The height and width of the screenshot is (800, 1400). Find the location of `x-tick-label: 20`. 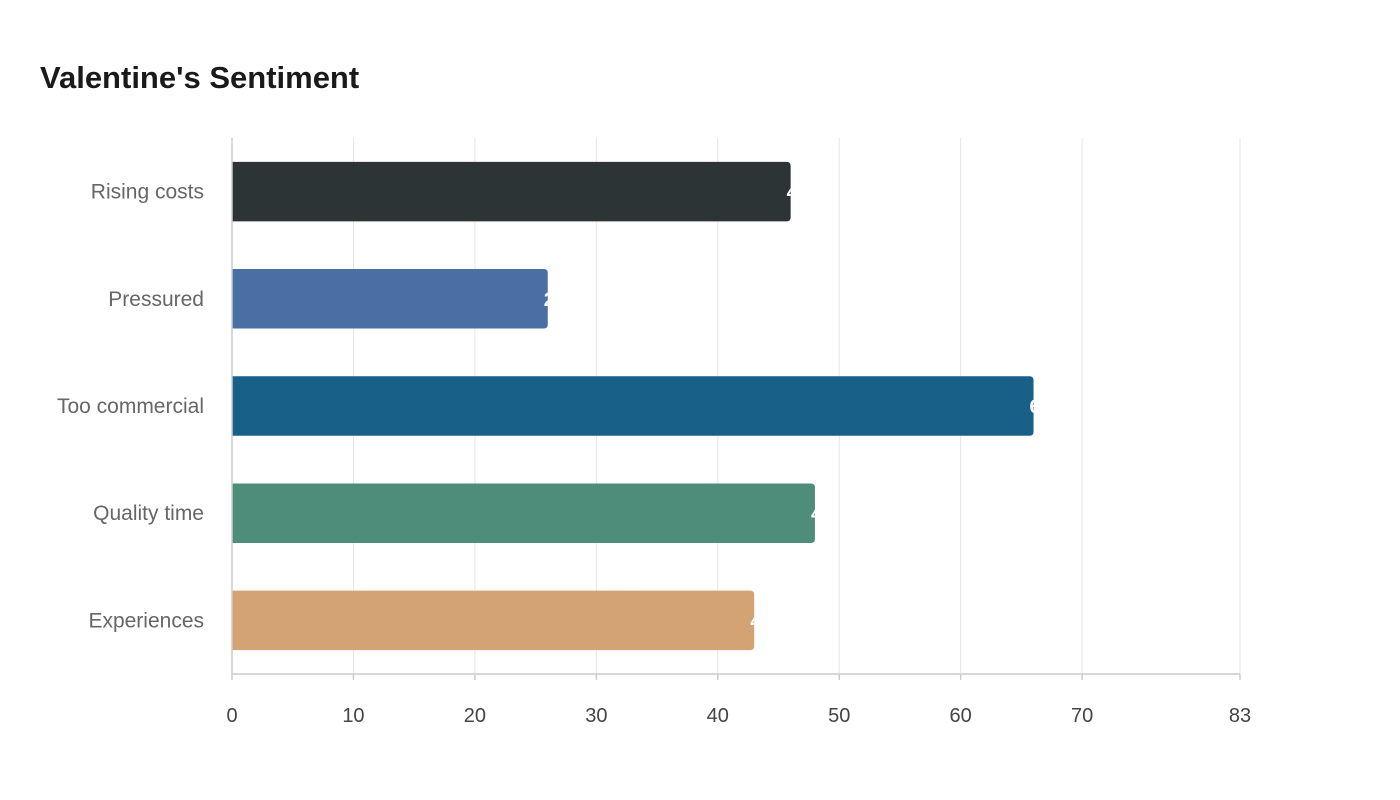

x-tick-label: 20 is located at coordinates (475, 716).